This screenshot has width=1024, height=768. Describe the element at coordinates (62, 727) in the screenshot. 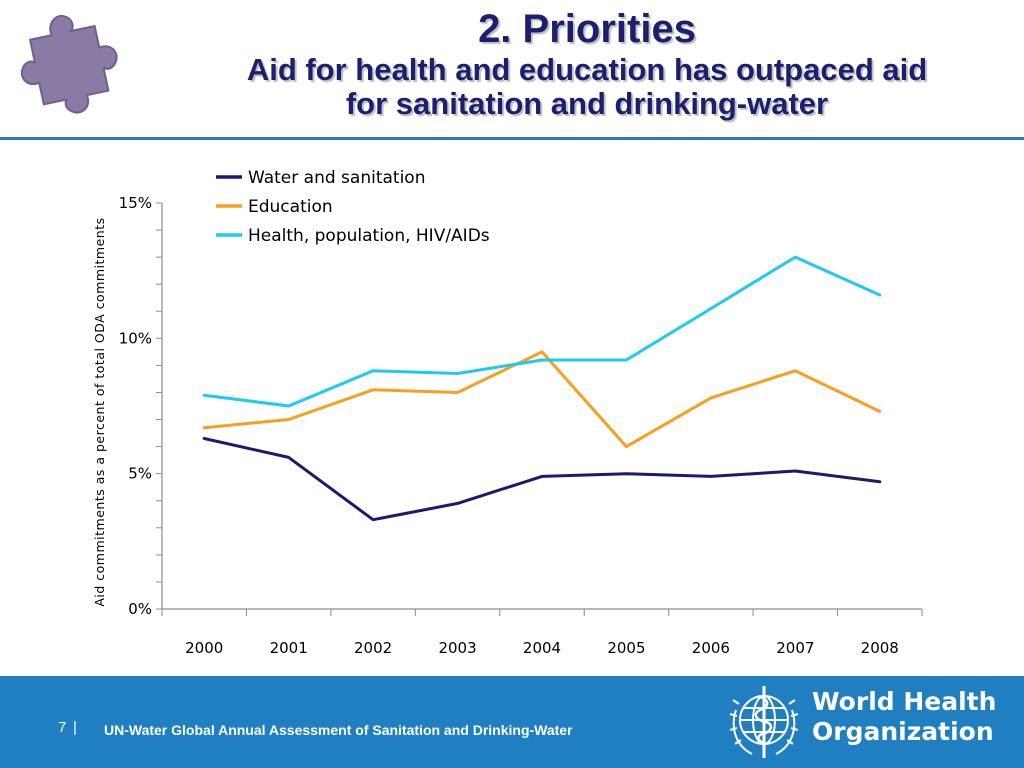

I see `page-number: 7` at that location.